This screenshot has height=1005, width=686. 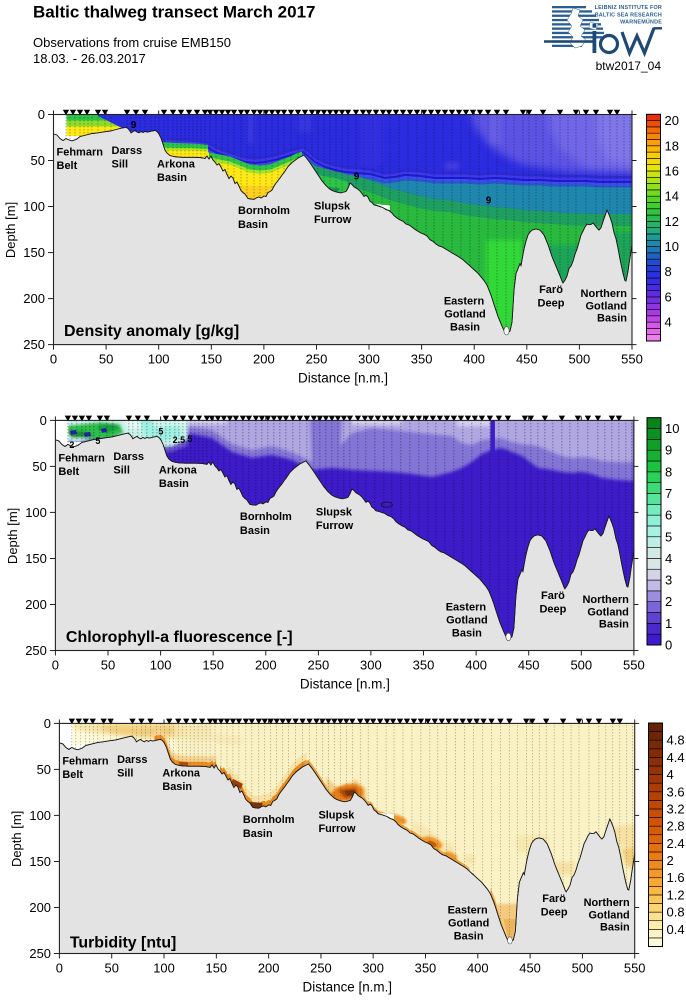 I want to click on svg-text: btw2017_04, so click(x=629, y=66).